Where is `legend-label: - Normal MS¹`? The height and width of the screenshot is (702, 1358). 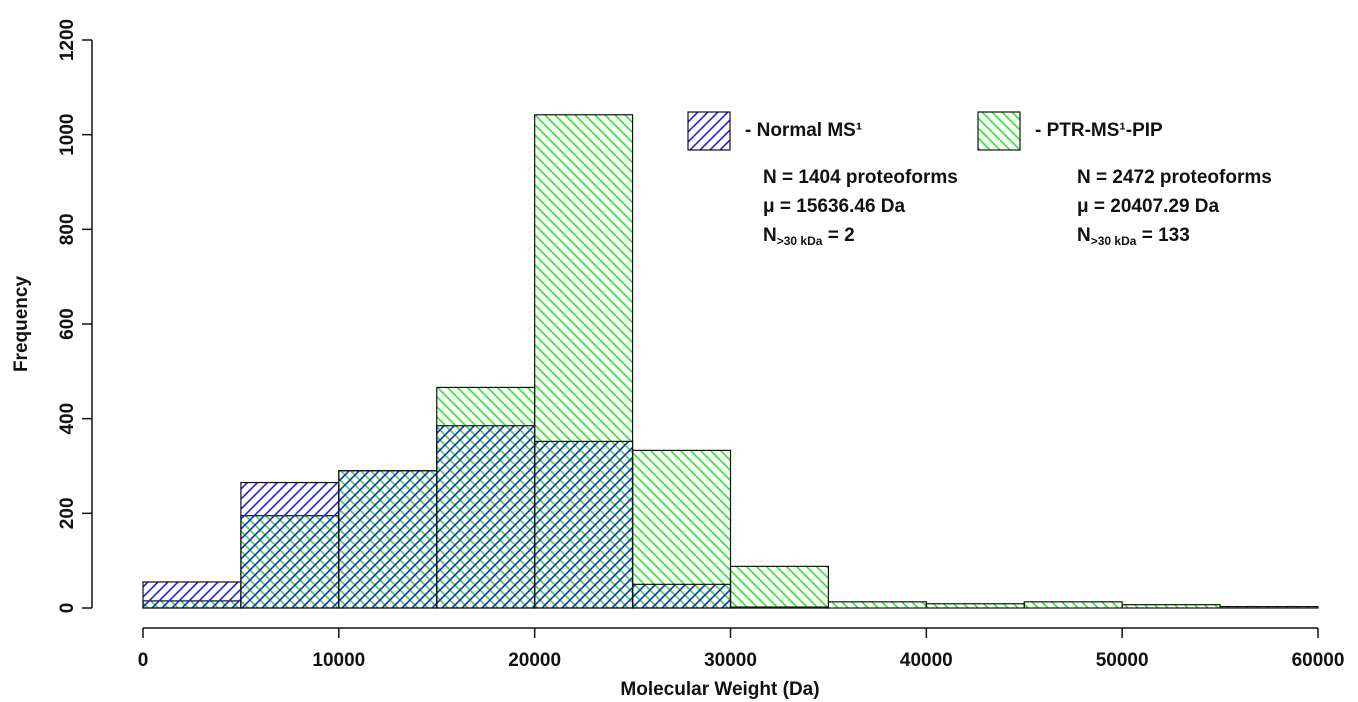 legend-label: - Normal MS¹ is located at coordinates (803, 130).